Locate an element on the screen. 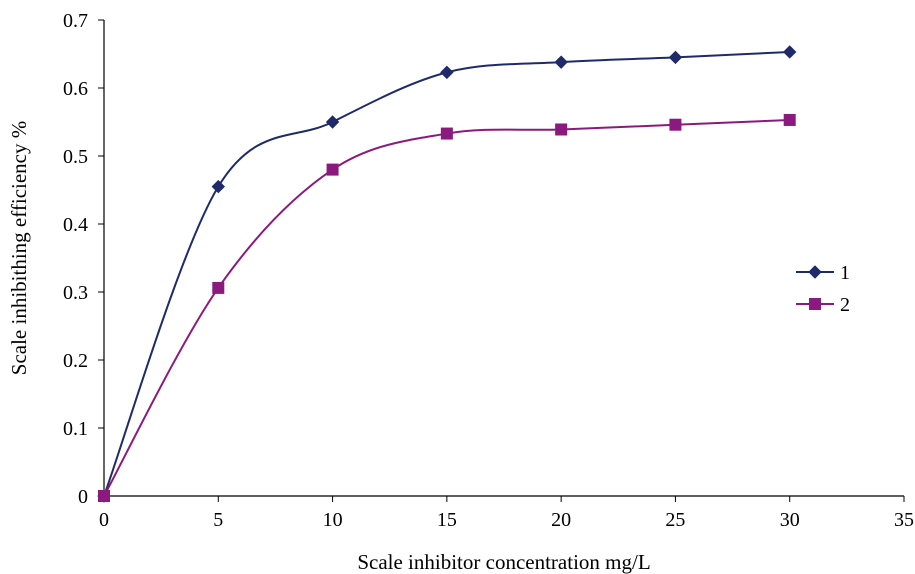 This screenshot has width=915, height=574. legend-label: 1 is located at coordinates (845, 273).